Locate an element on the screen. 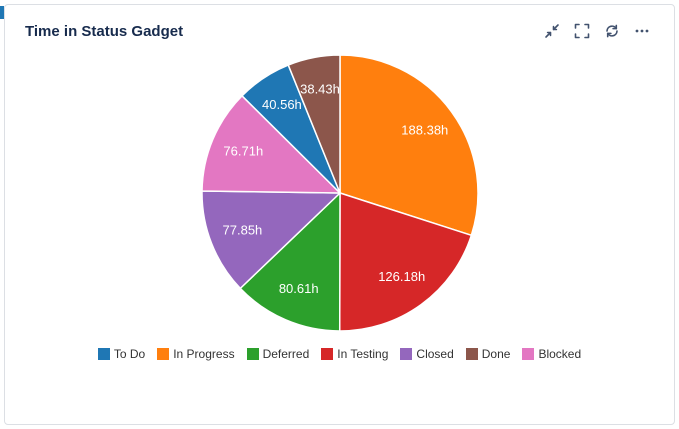 Image resolution: width=679 pixels, height=429 pixels. pie-slice-done is located at coordinates (314, 124).